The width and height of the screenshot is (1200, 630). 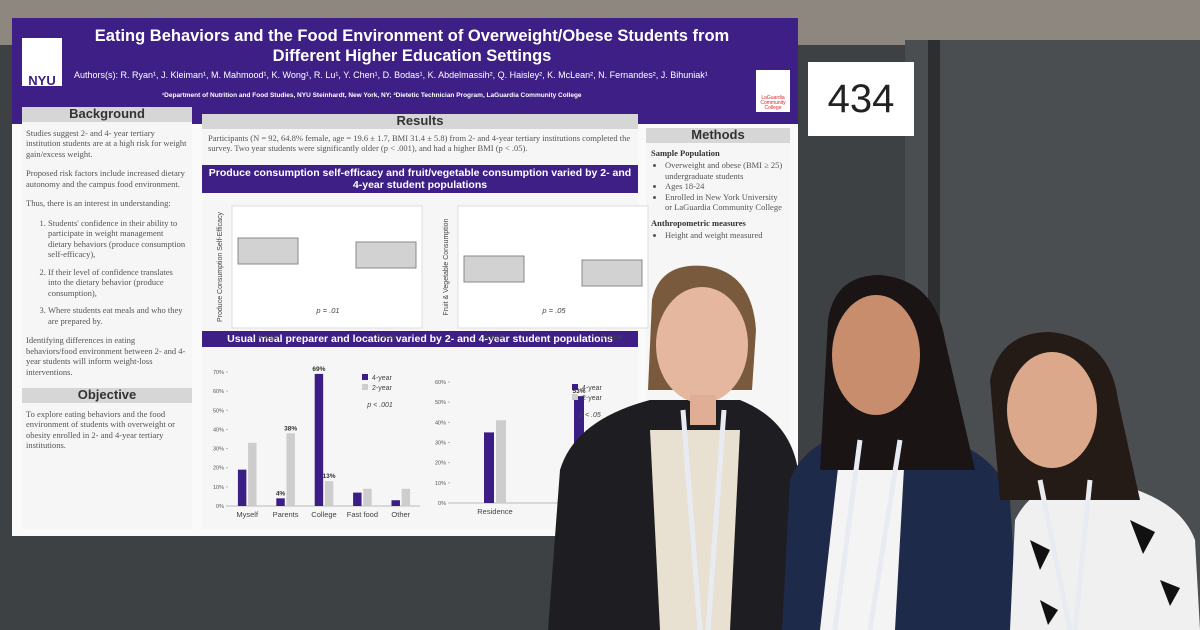 What do you see at coordinates (42, 80) in the screenshot?
I see `logo-text: NYU` at bounding box center [42, 80].